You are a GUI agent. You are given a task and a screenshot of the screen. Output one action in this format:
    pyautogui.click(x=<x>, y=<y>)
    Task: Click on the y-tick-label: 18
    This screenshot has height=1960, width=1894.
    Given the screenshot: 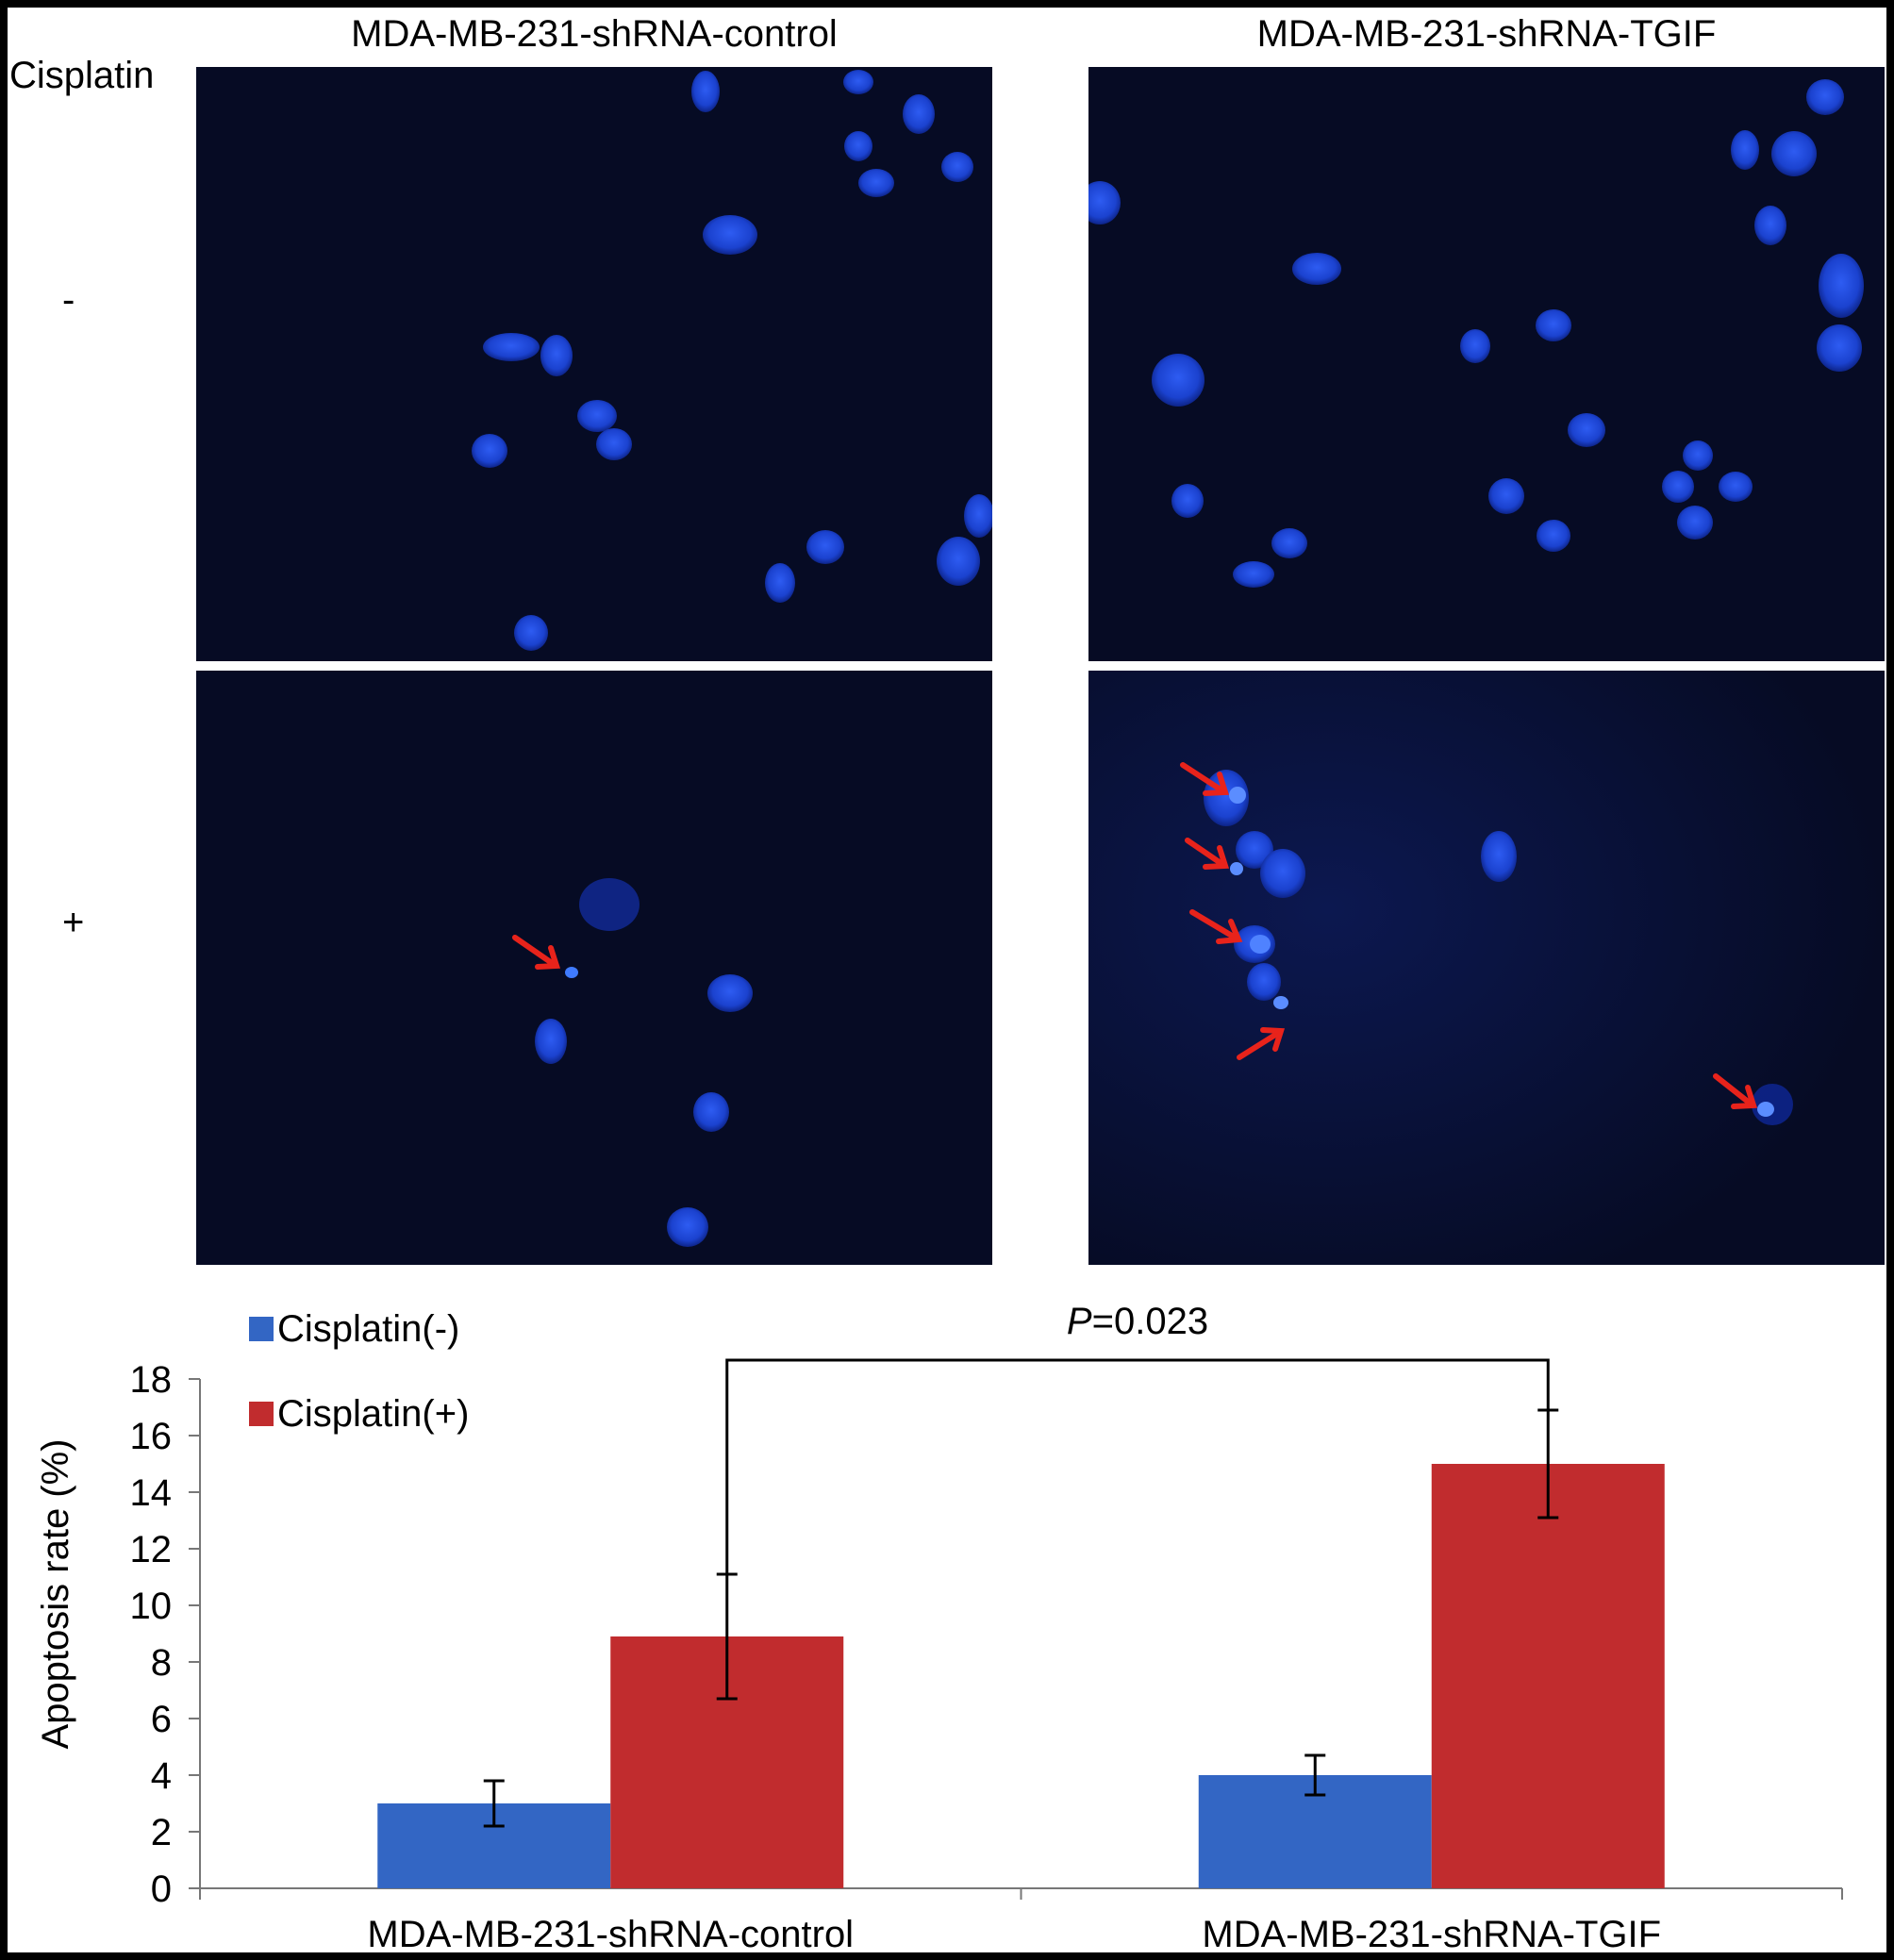 What is the action you would take?
    pyautogui.click(x=151, y=1380)
    